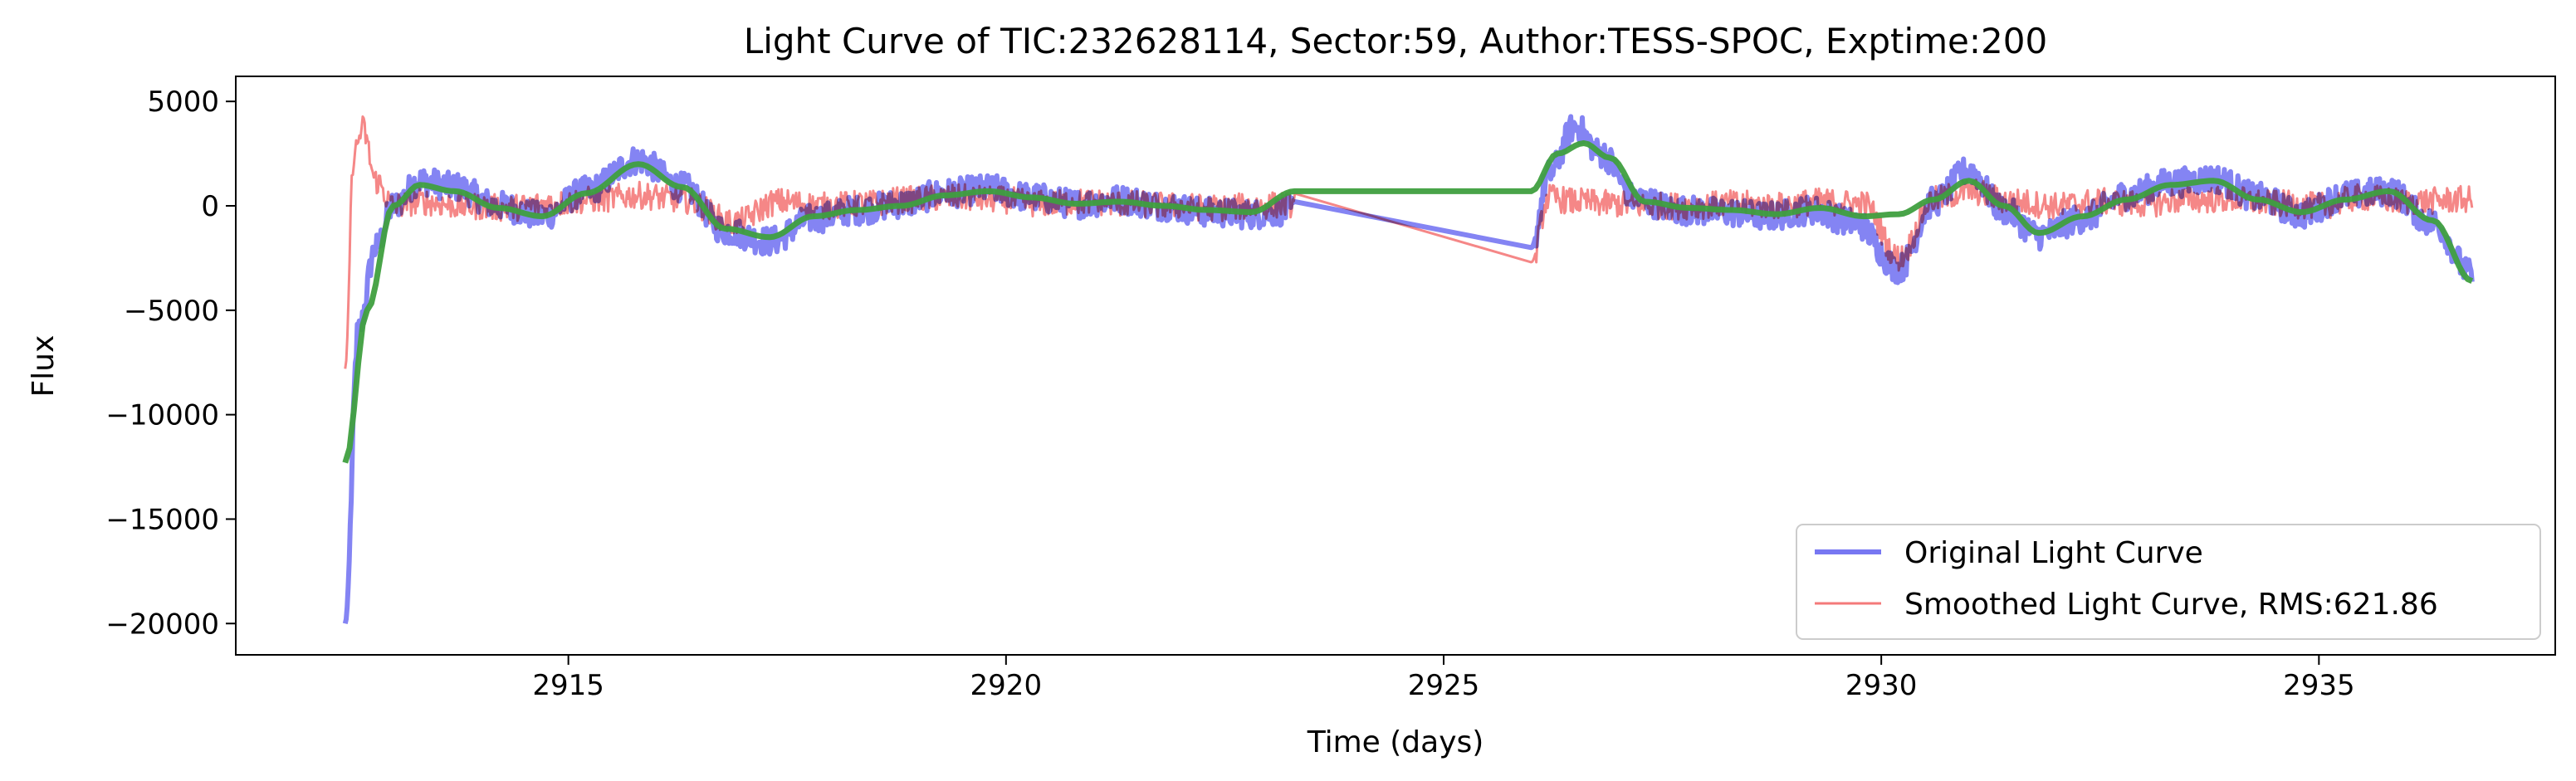 This screenshot has height=781, width=2576. I want to click on y-tick-label: 0, so click(210, 206).